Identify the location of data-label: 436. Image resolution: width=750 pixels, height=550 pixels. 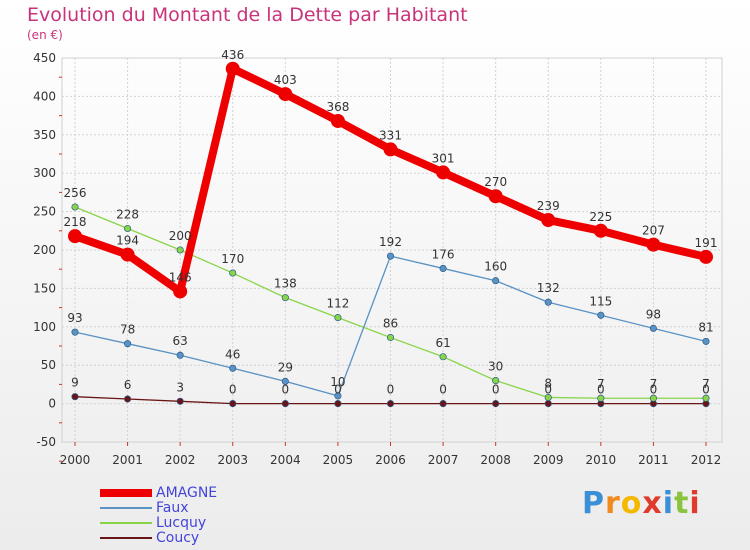
(232, 55).